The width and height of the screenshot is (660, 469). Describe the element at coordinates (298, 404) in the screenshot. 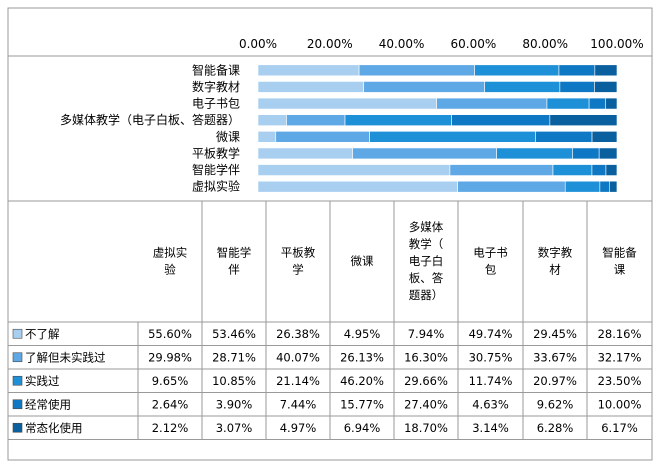

I see `table-cell-value: 7.44%` at that location.